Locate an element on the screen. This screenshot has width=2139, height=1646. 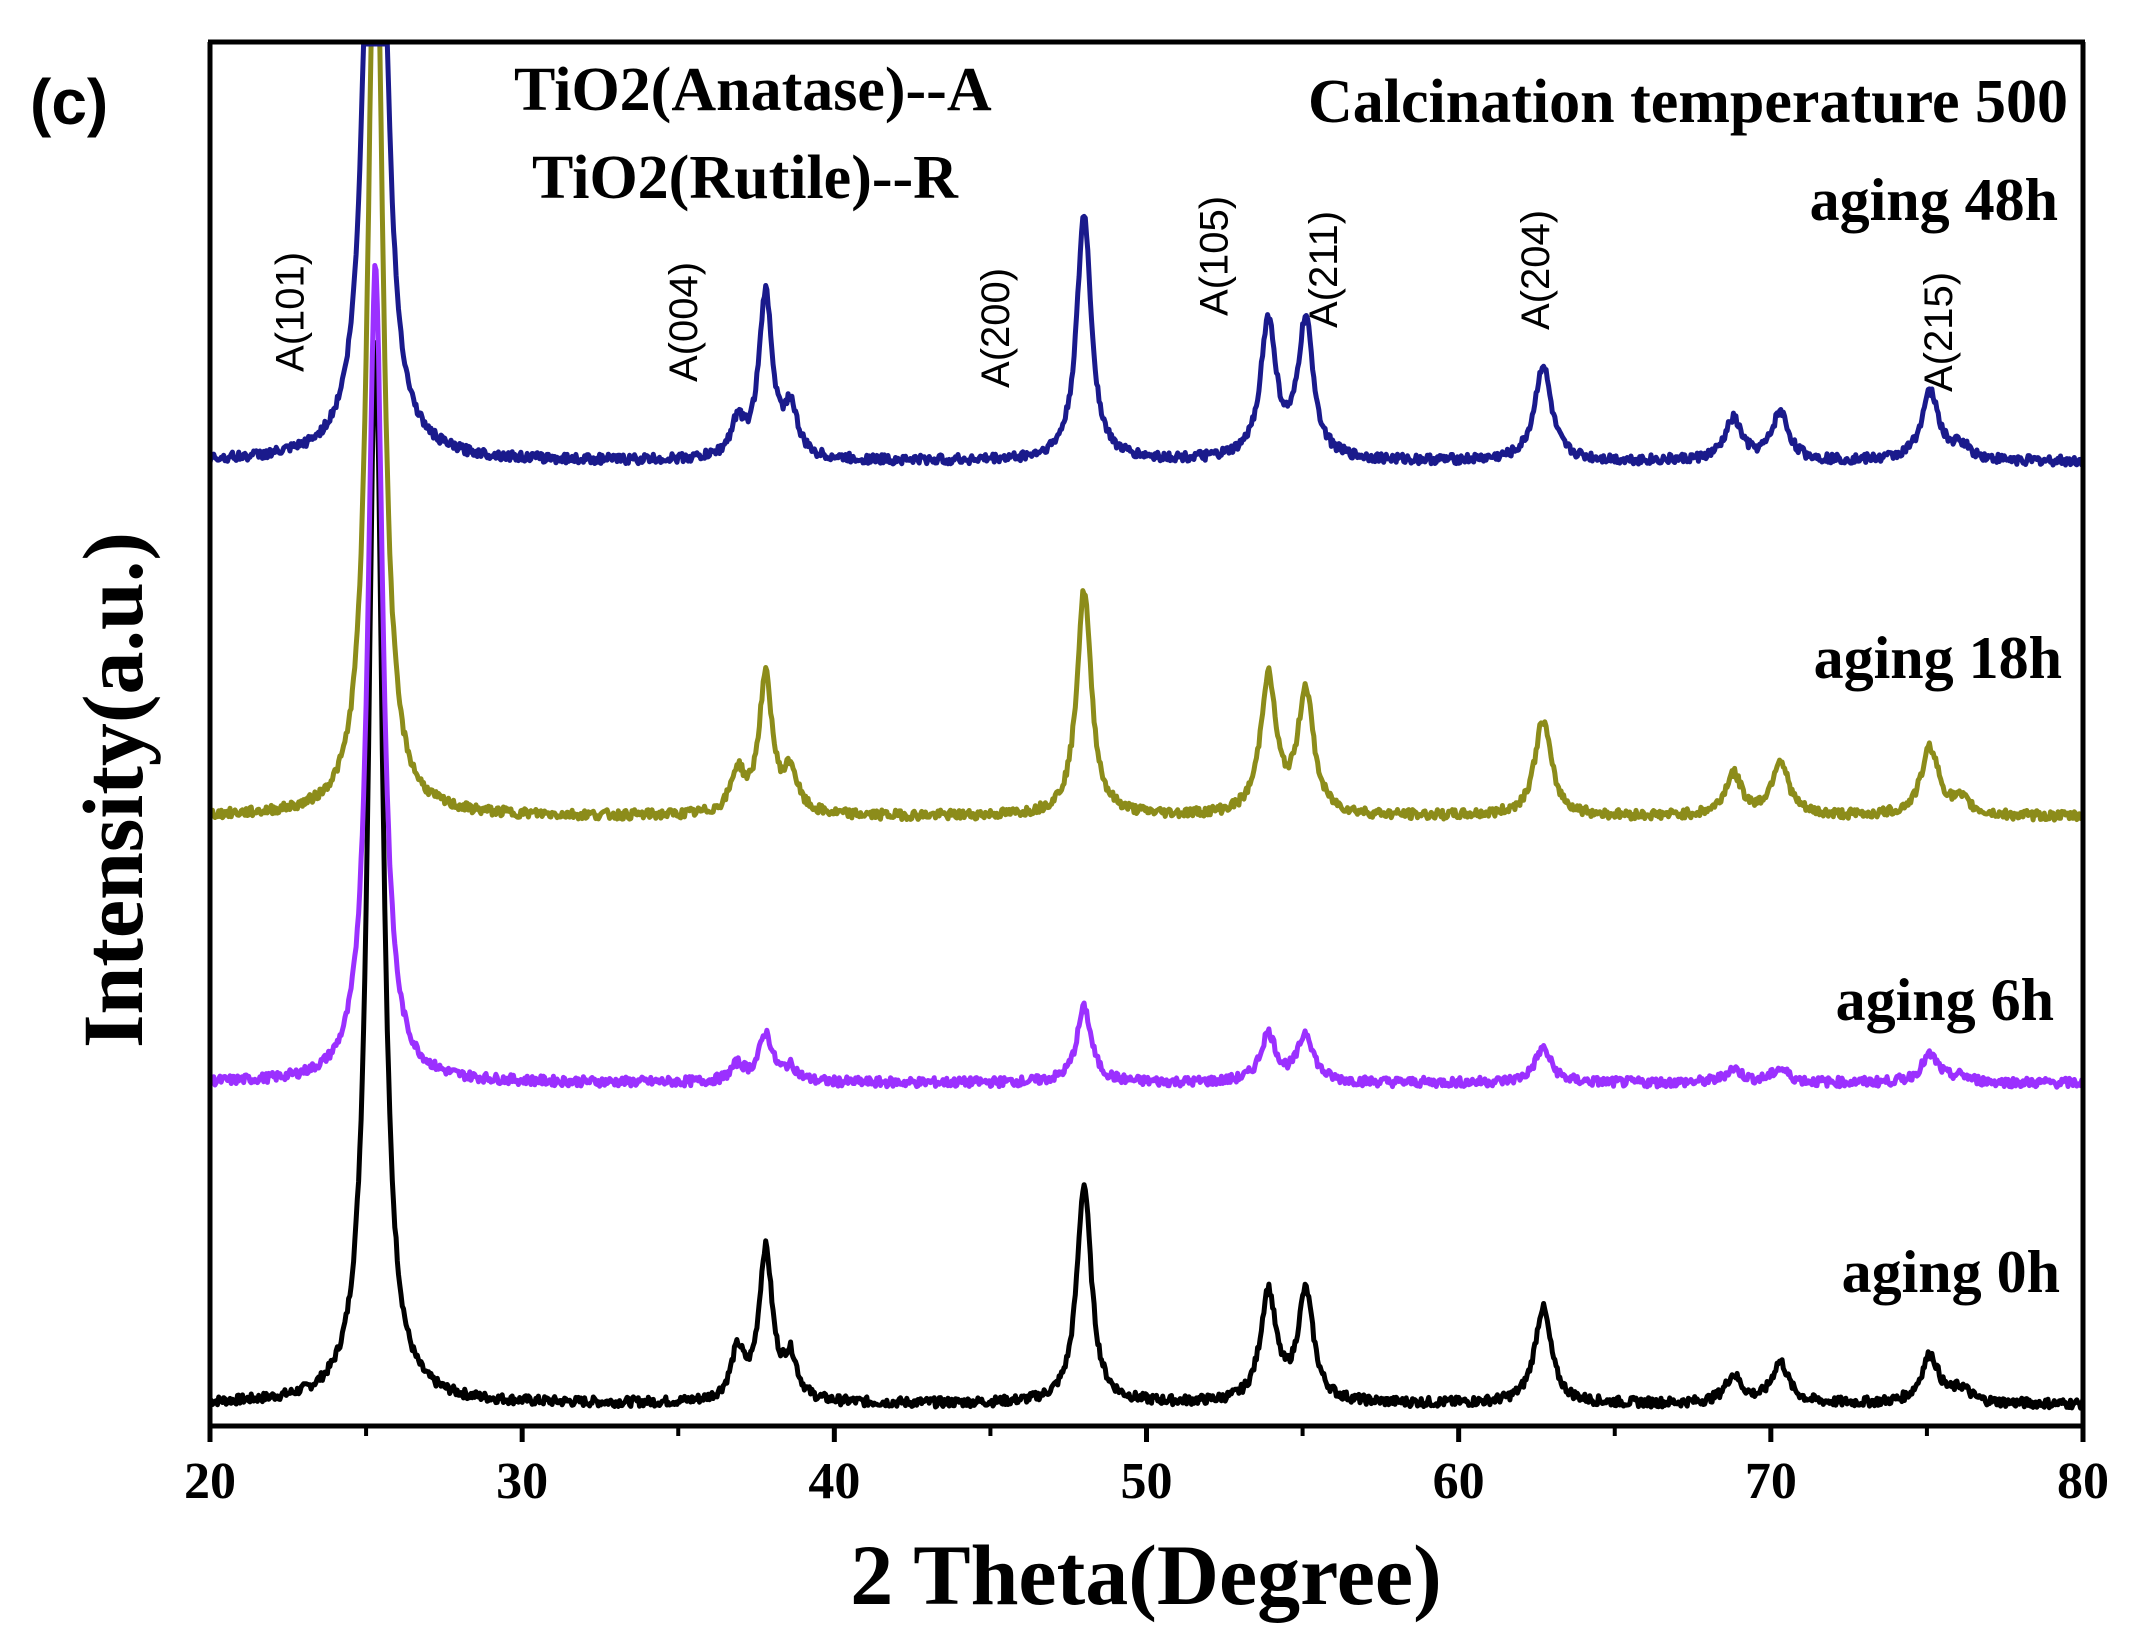
x-tick-label-30: 30 is located at coordinates (522, 1481).